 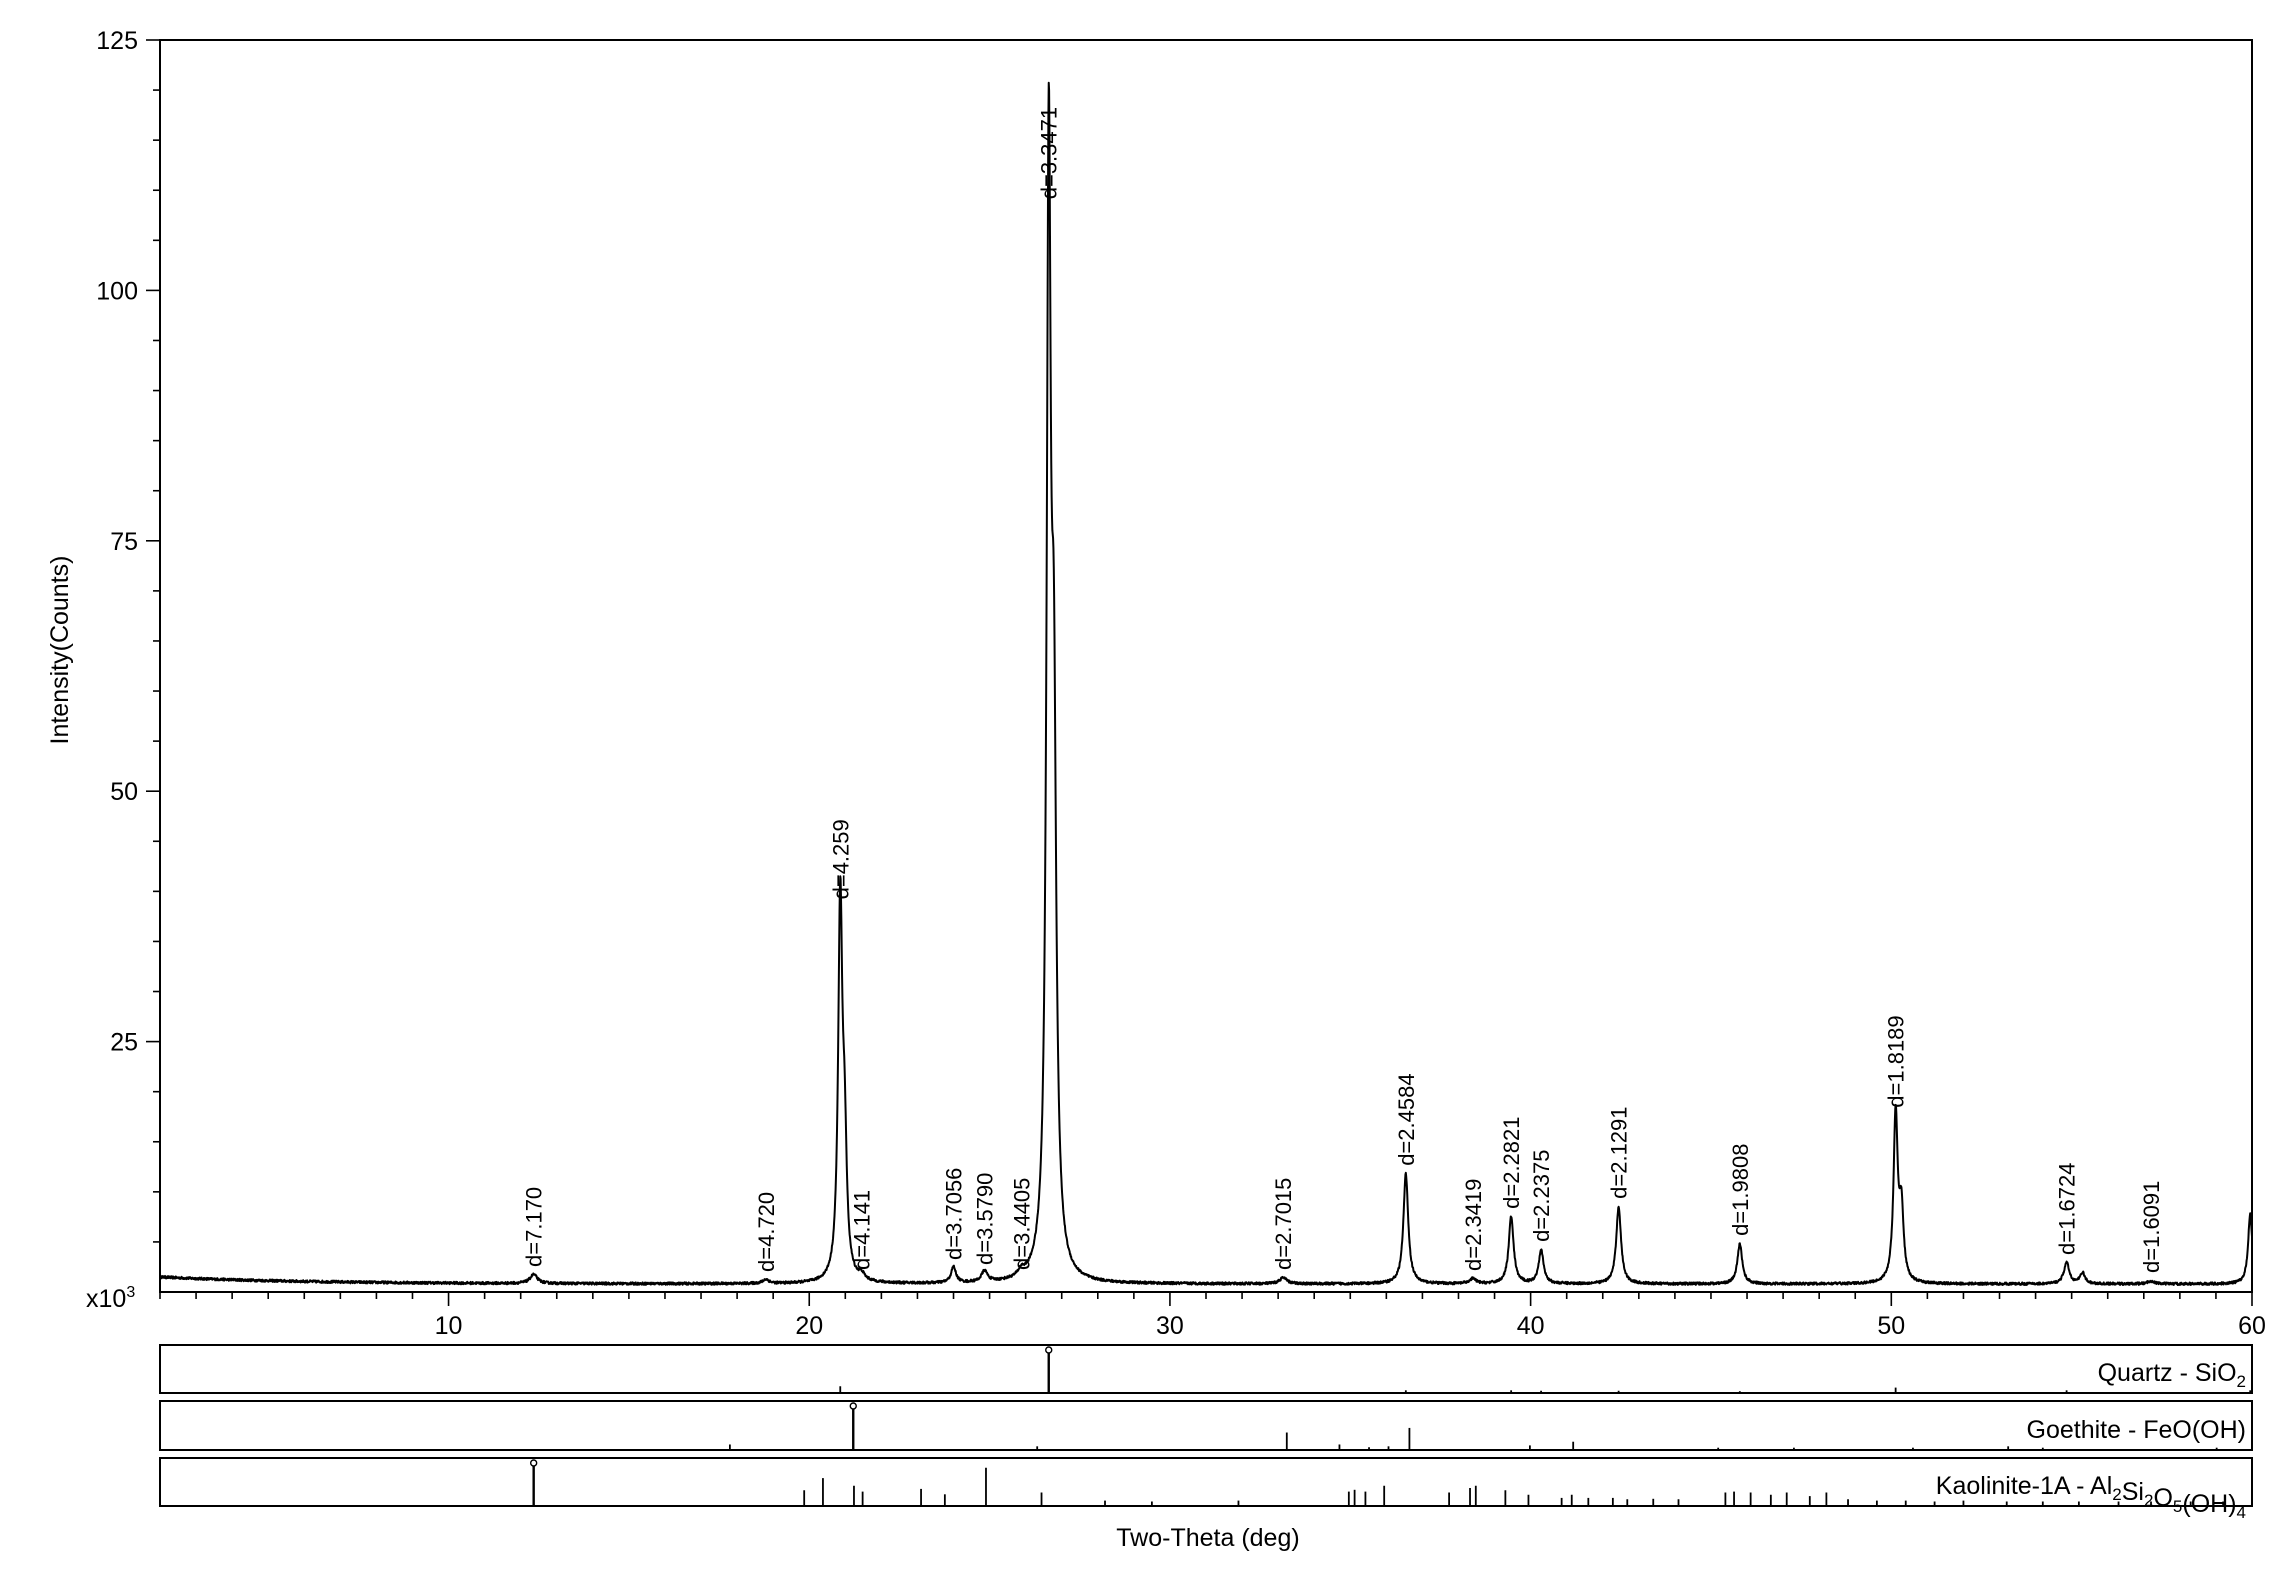 What do you see at coordinates (2252, 1326) in the screenshot?
I see `x-tick-label: 60` at bounding box center [2252, 1326].